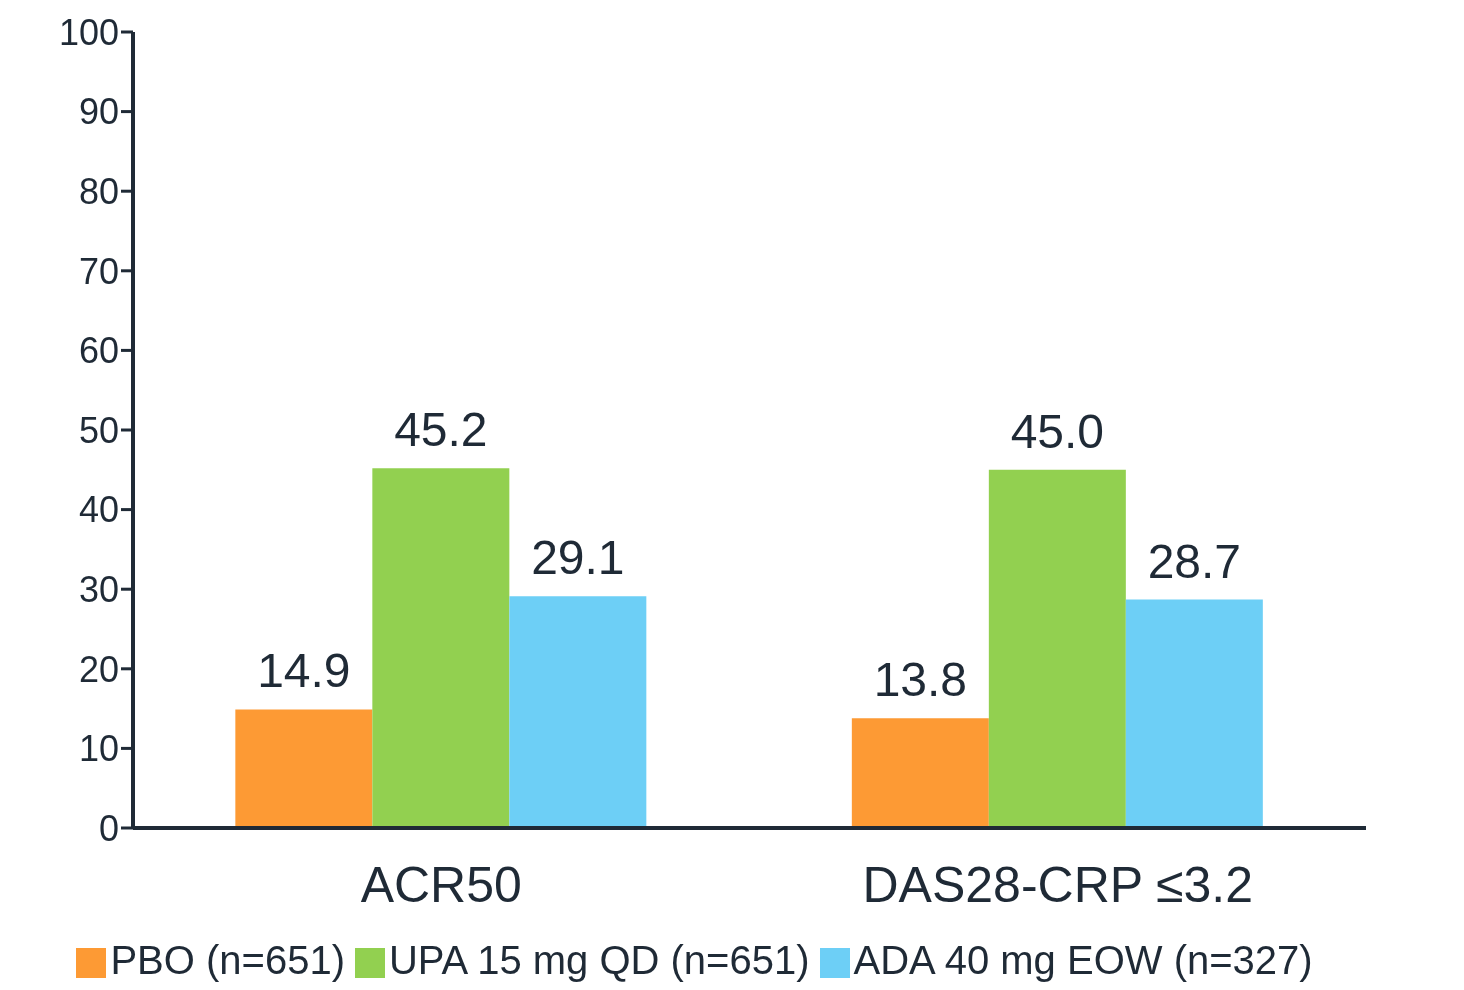 Image resolution: width=1464 pixels, height=990 pixels. I want to click on x-tick-label: ACR50, so click(441, 884).